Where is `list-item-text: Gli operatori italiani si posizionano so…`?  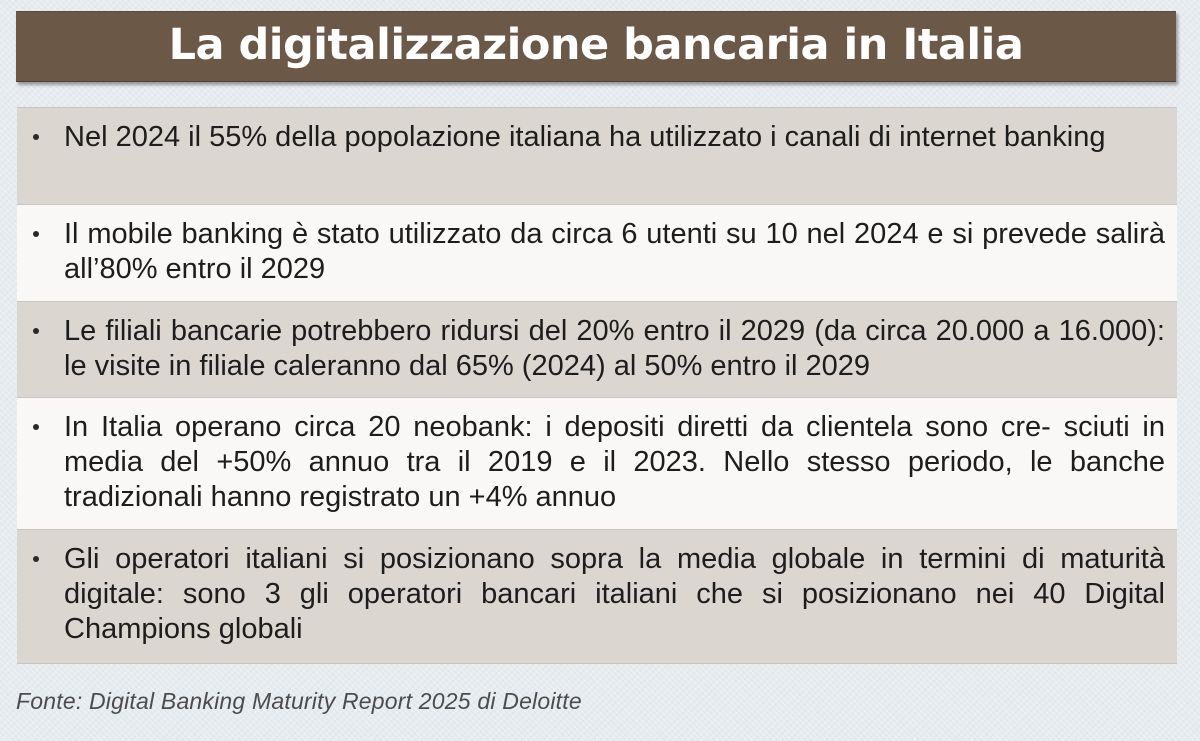 list-item-text: Gli operatori italiani si posizionano so… is located at coordinates (614, 594).